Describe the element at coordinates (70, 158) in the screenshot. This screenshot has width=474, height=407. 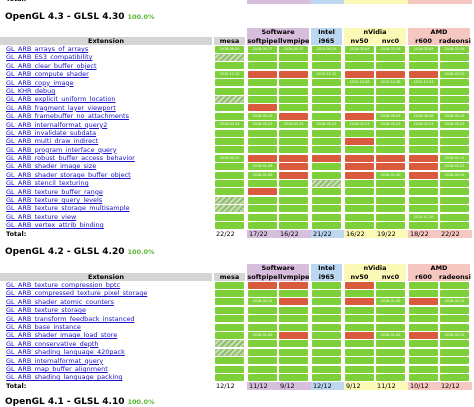
I see `extension-link: GL_ARB_robust_buffer_access_behavior` at that location.